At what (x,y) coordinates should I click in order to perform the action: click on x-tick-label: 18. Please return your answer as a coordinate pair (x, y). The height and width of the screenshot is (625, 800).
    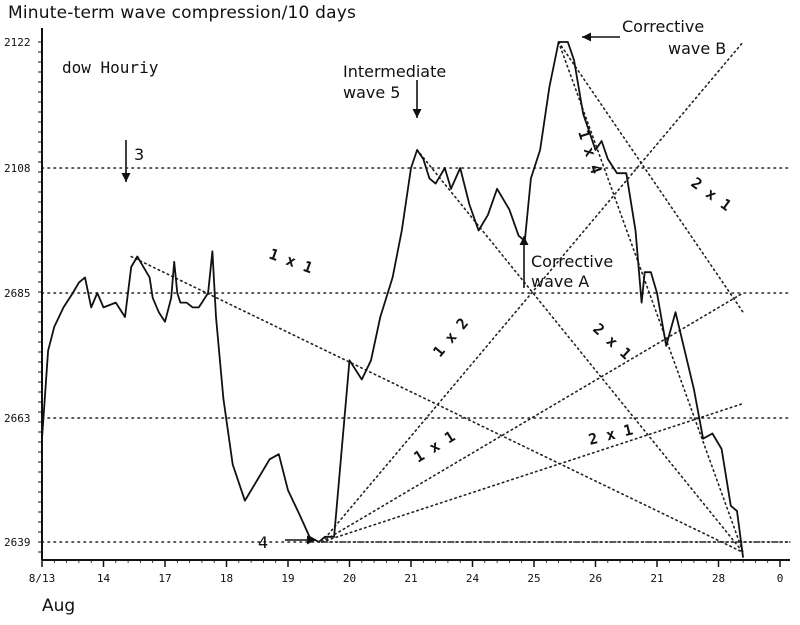
    Looking at the image, I should click on (226, 578).